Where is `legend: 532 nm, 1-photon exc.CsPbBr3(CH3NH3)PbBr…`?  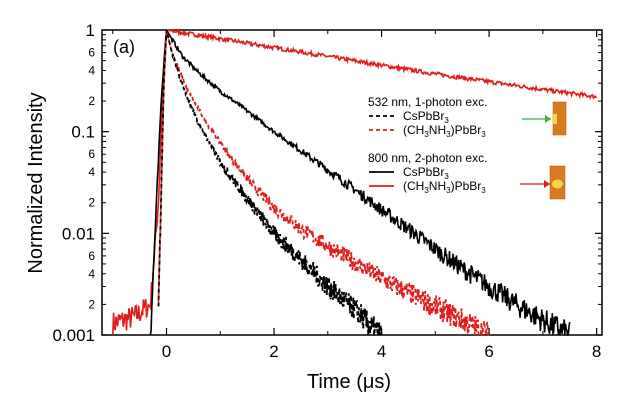 legend: 532 nm, 1-photon exc.CsPbBr3(CH3NH3)PbBr… is located at coordinates (427, 145).